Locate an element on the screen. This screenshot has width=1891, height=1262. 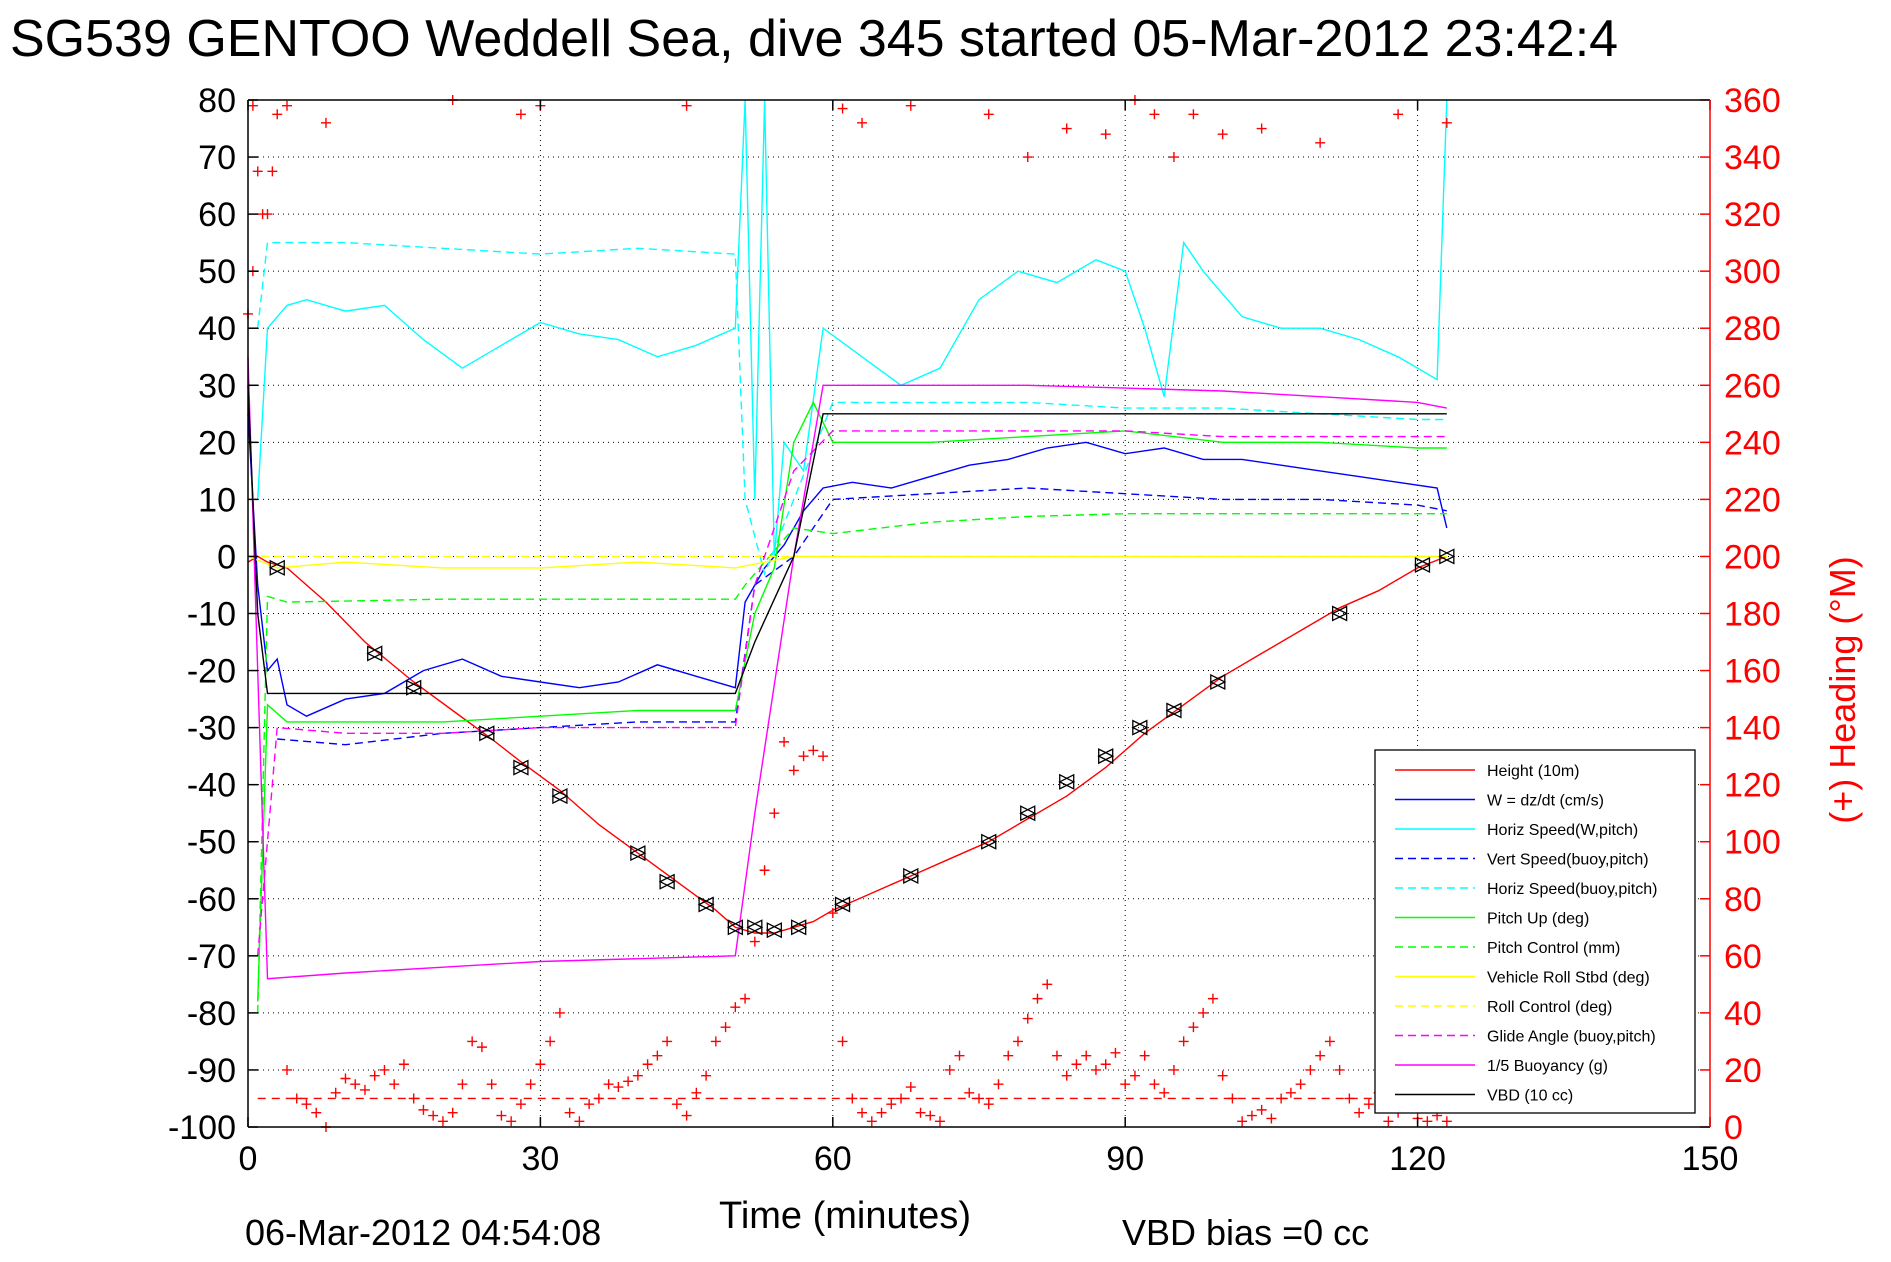
y-tick-label: -80 is located at coordinates (211, 1014).